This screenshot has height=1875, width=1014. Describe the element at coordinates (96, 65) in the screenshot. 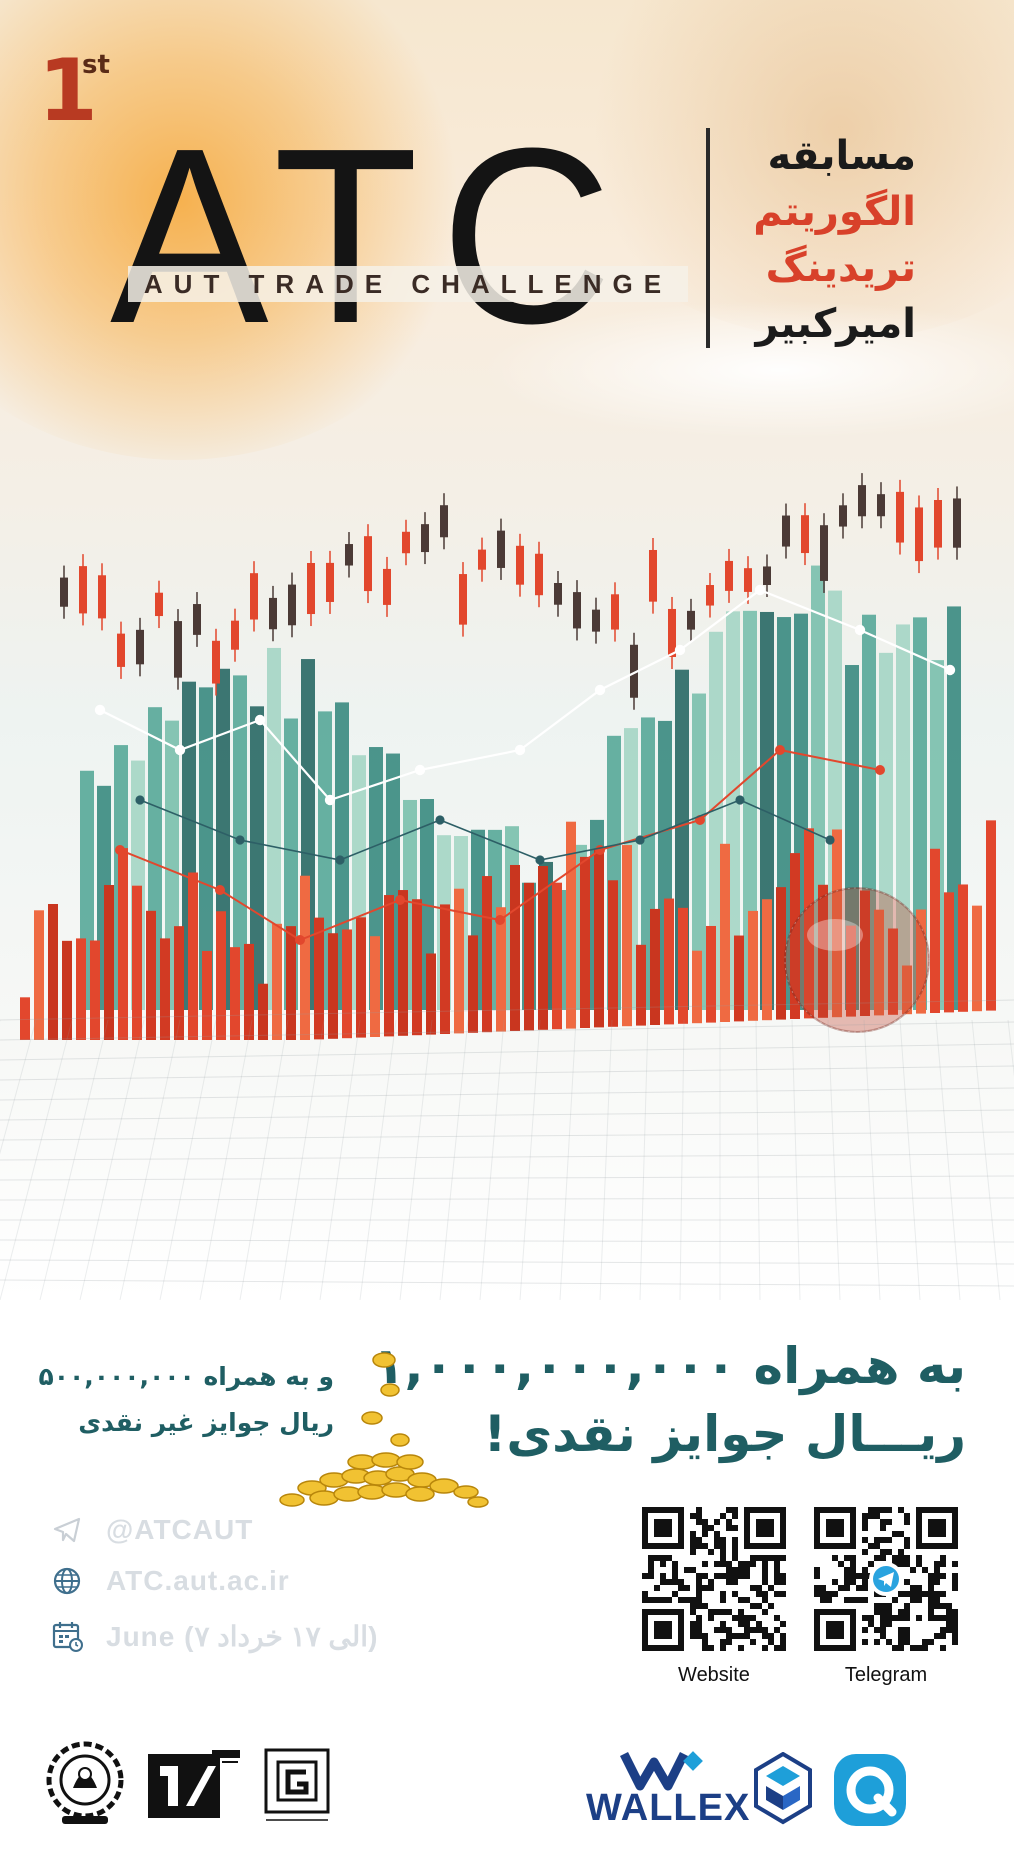

I see `edition-suffix: st` at that location.